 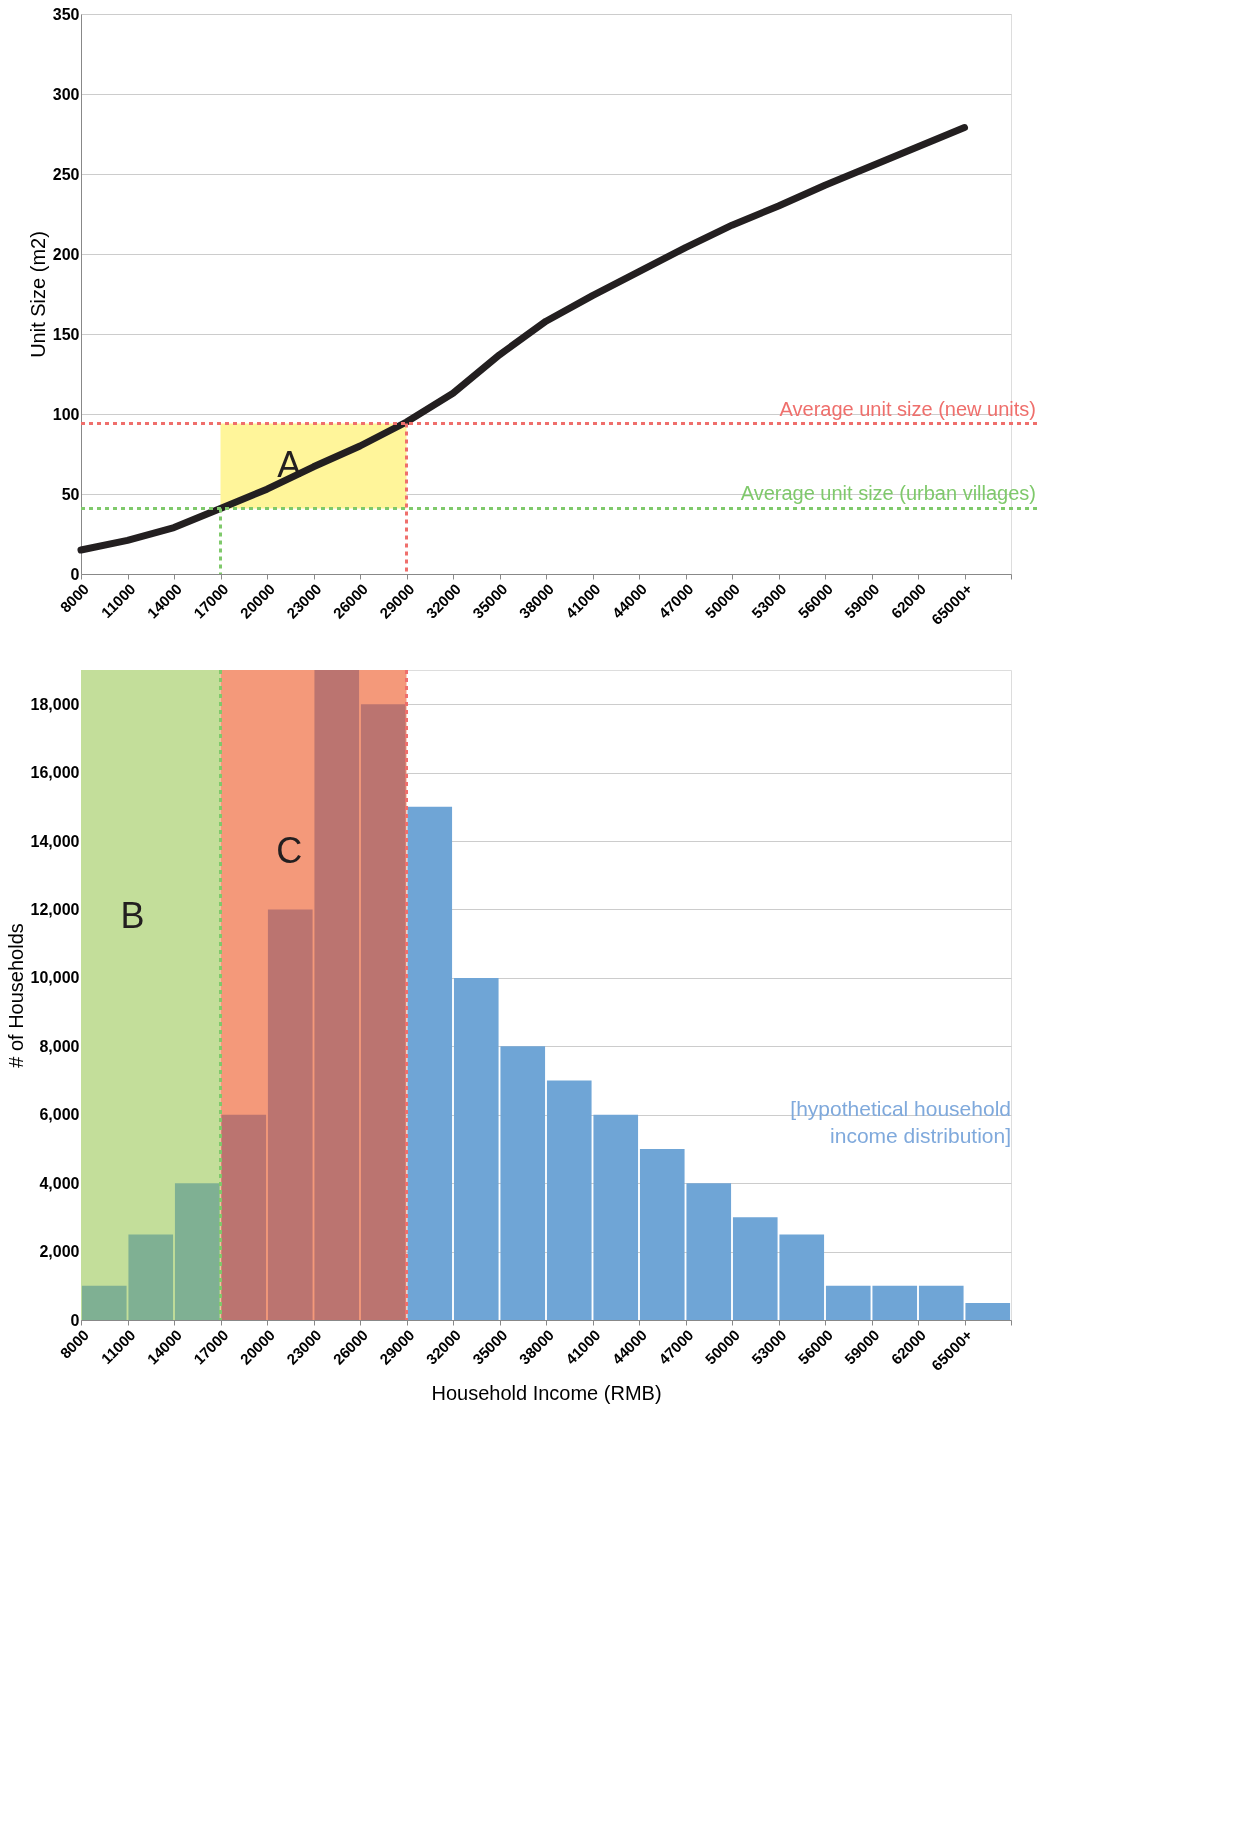 I want to click on y-tick-label: 50, so click(x=70, y=494).